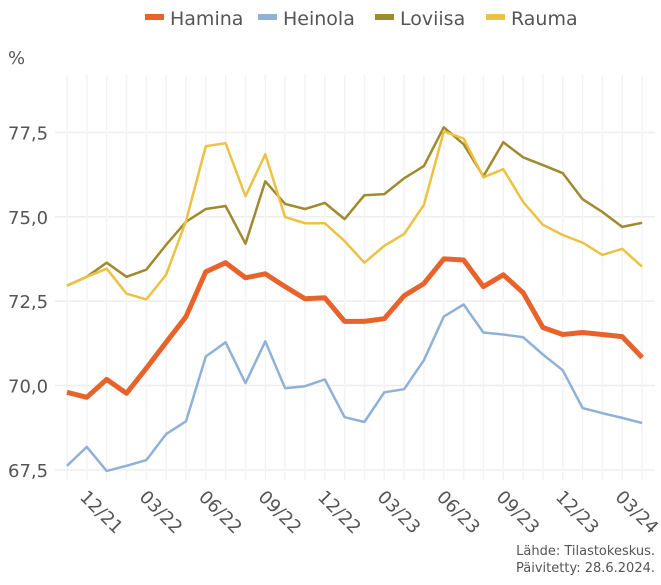 Image resolution: width=661 pixels, height=585 pixels. Describe the element at coordinates (319, 19) in the screenshot. I see `legend-label: Heinola` at that location.